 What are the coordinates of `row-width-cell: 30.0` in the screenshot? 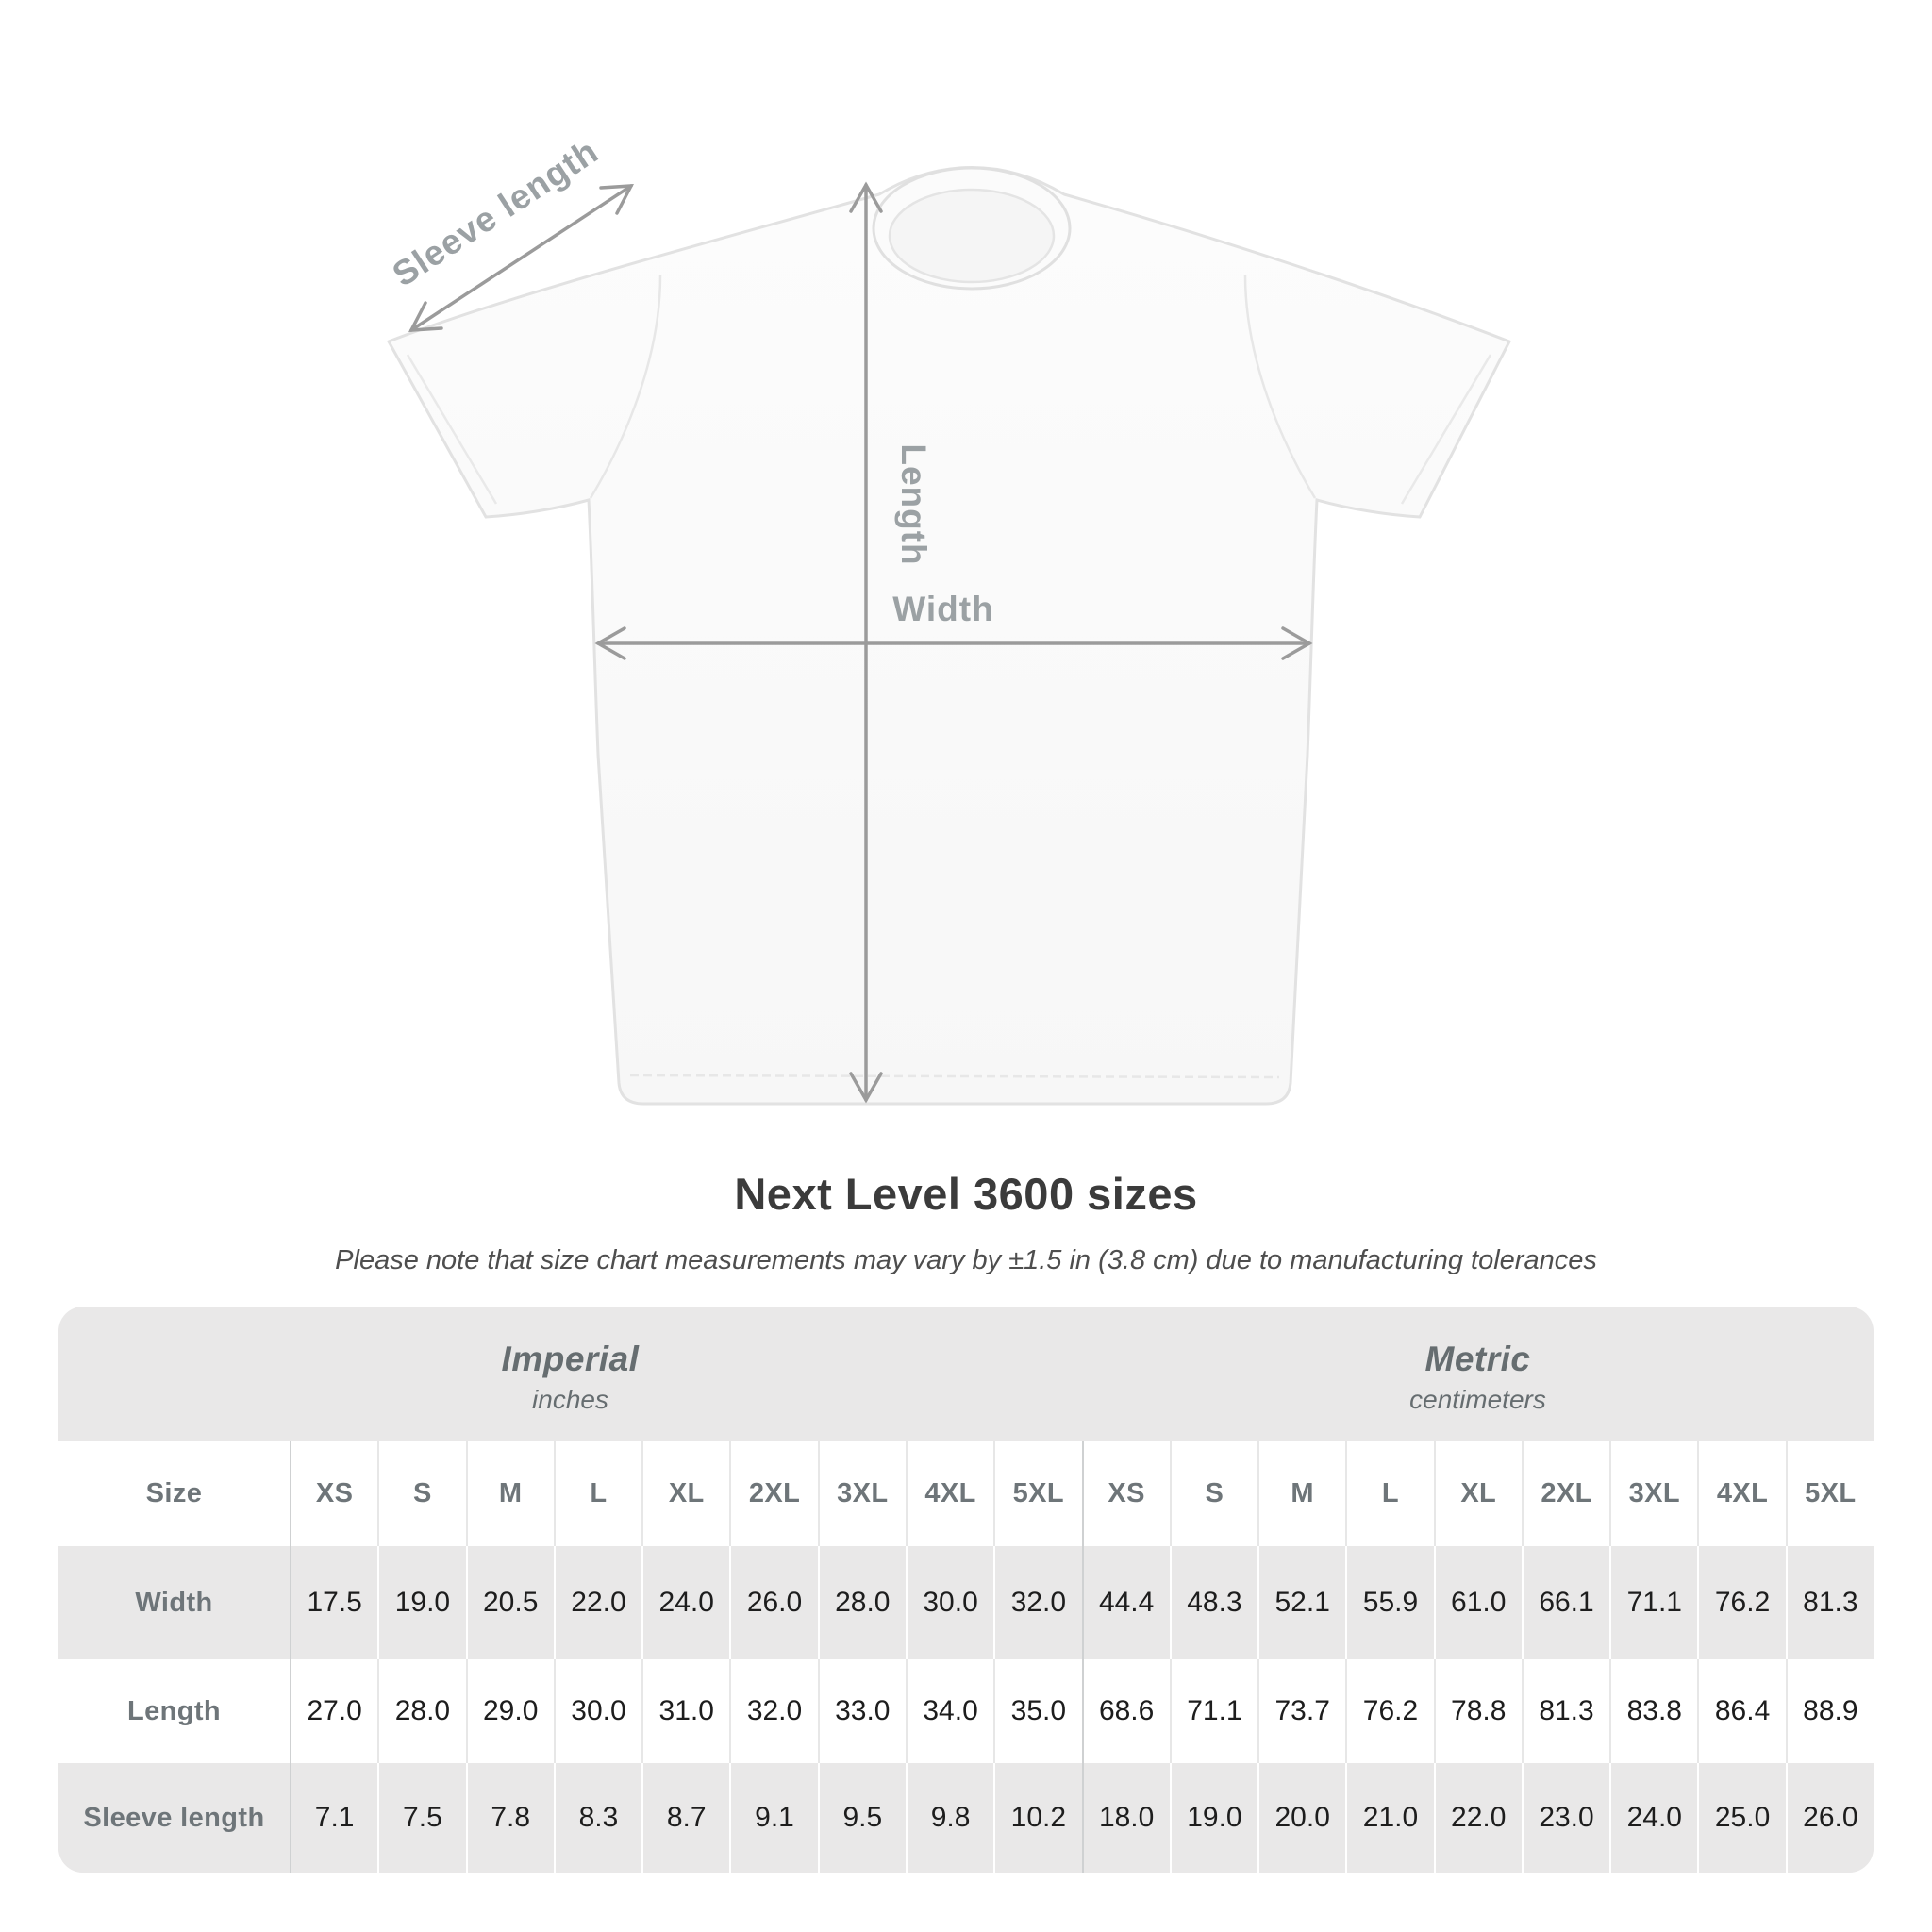 It's located at (949, 1603).